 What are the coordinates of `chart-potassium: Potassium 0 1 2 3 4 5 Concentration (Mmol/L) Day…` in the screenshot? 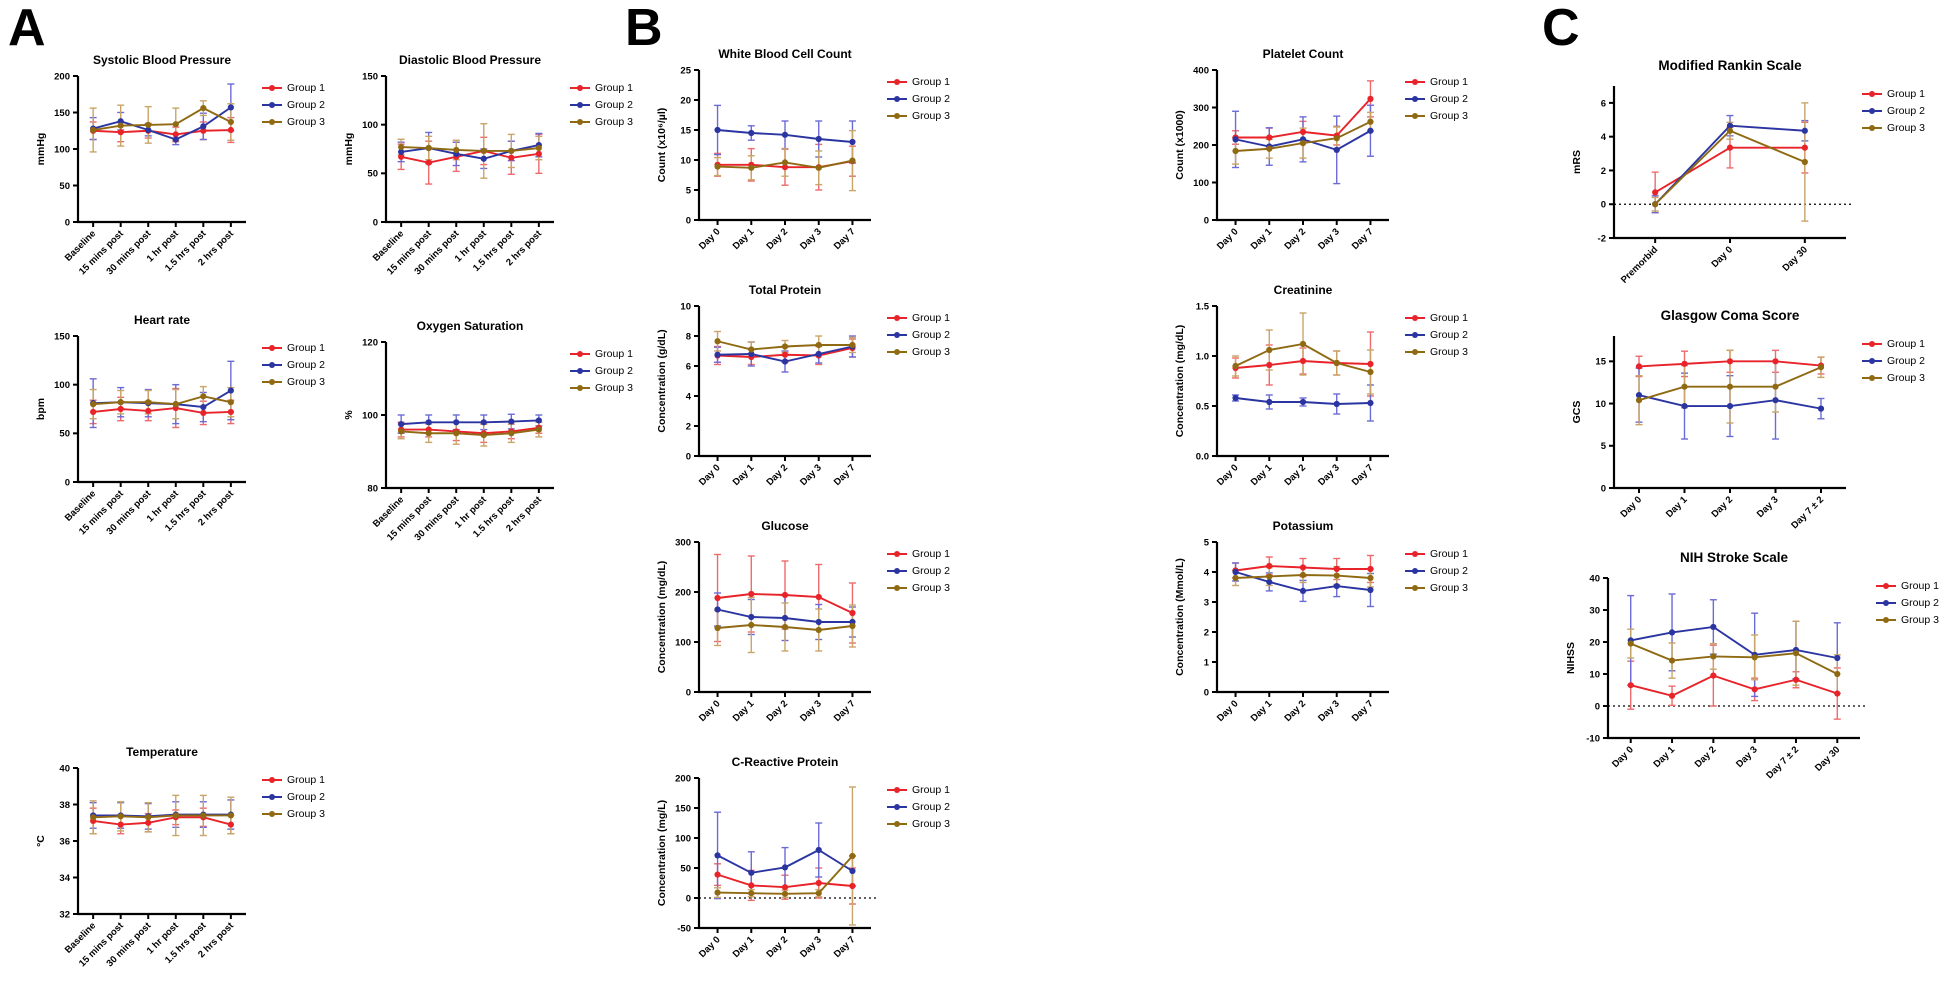 It's located at (1315, 640).